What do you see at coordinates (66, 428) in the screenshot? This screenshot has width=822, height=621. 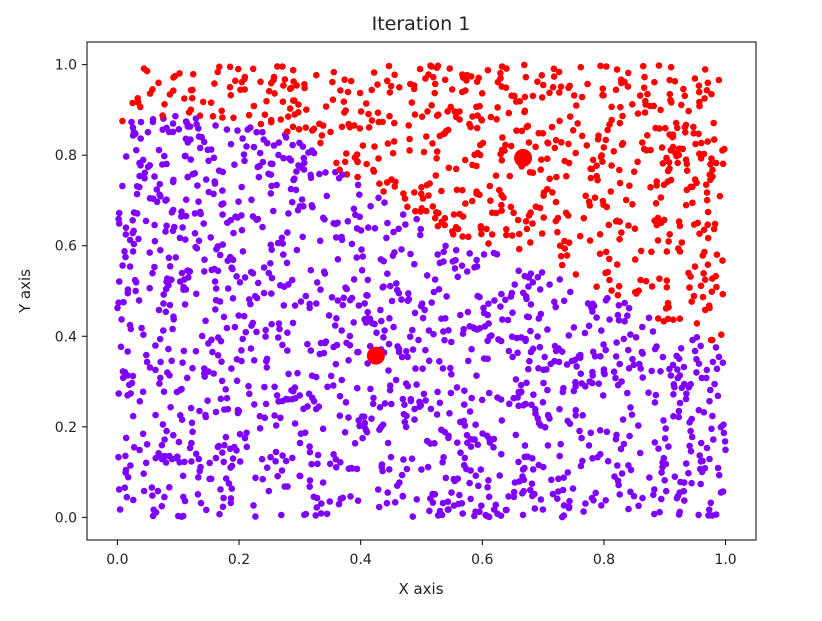 I see `y-tick-label: 0.2` at bounding box center [66, 428].